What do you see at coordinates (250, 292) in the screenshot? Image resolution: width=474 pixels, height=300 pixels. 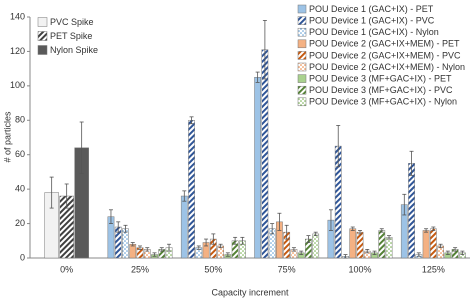 I see `x-axis-label: Capacity increment` at bounding box center [250, 292].